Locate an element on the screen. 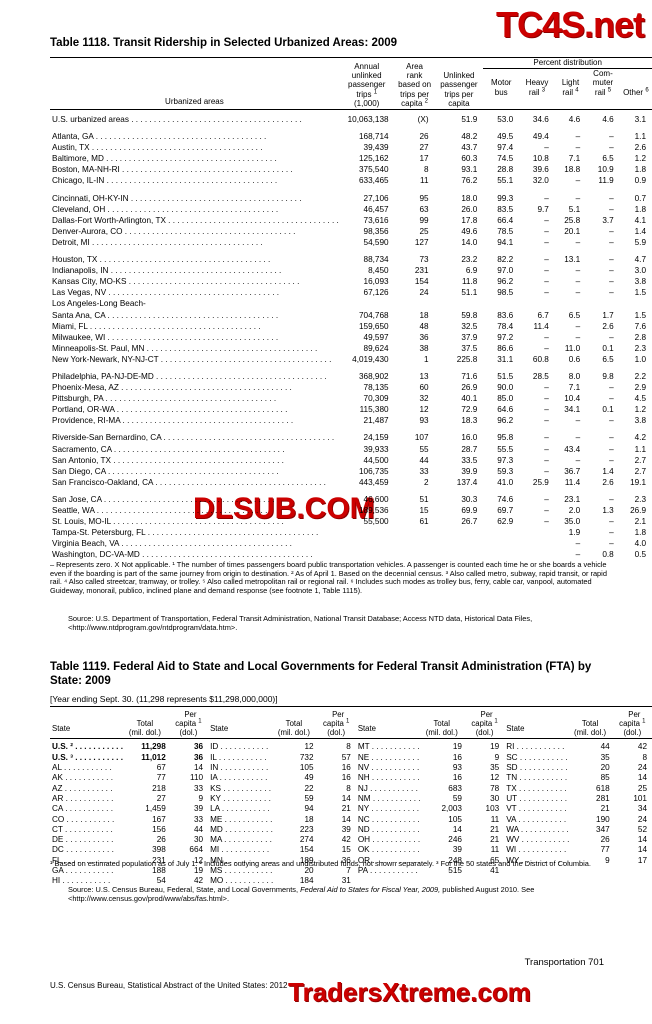 The image size is (652, 1024). cell-rank: 36 is located at coordinates (424, 337).